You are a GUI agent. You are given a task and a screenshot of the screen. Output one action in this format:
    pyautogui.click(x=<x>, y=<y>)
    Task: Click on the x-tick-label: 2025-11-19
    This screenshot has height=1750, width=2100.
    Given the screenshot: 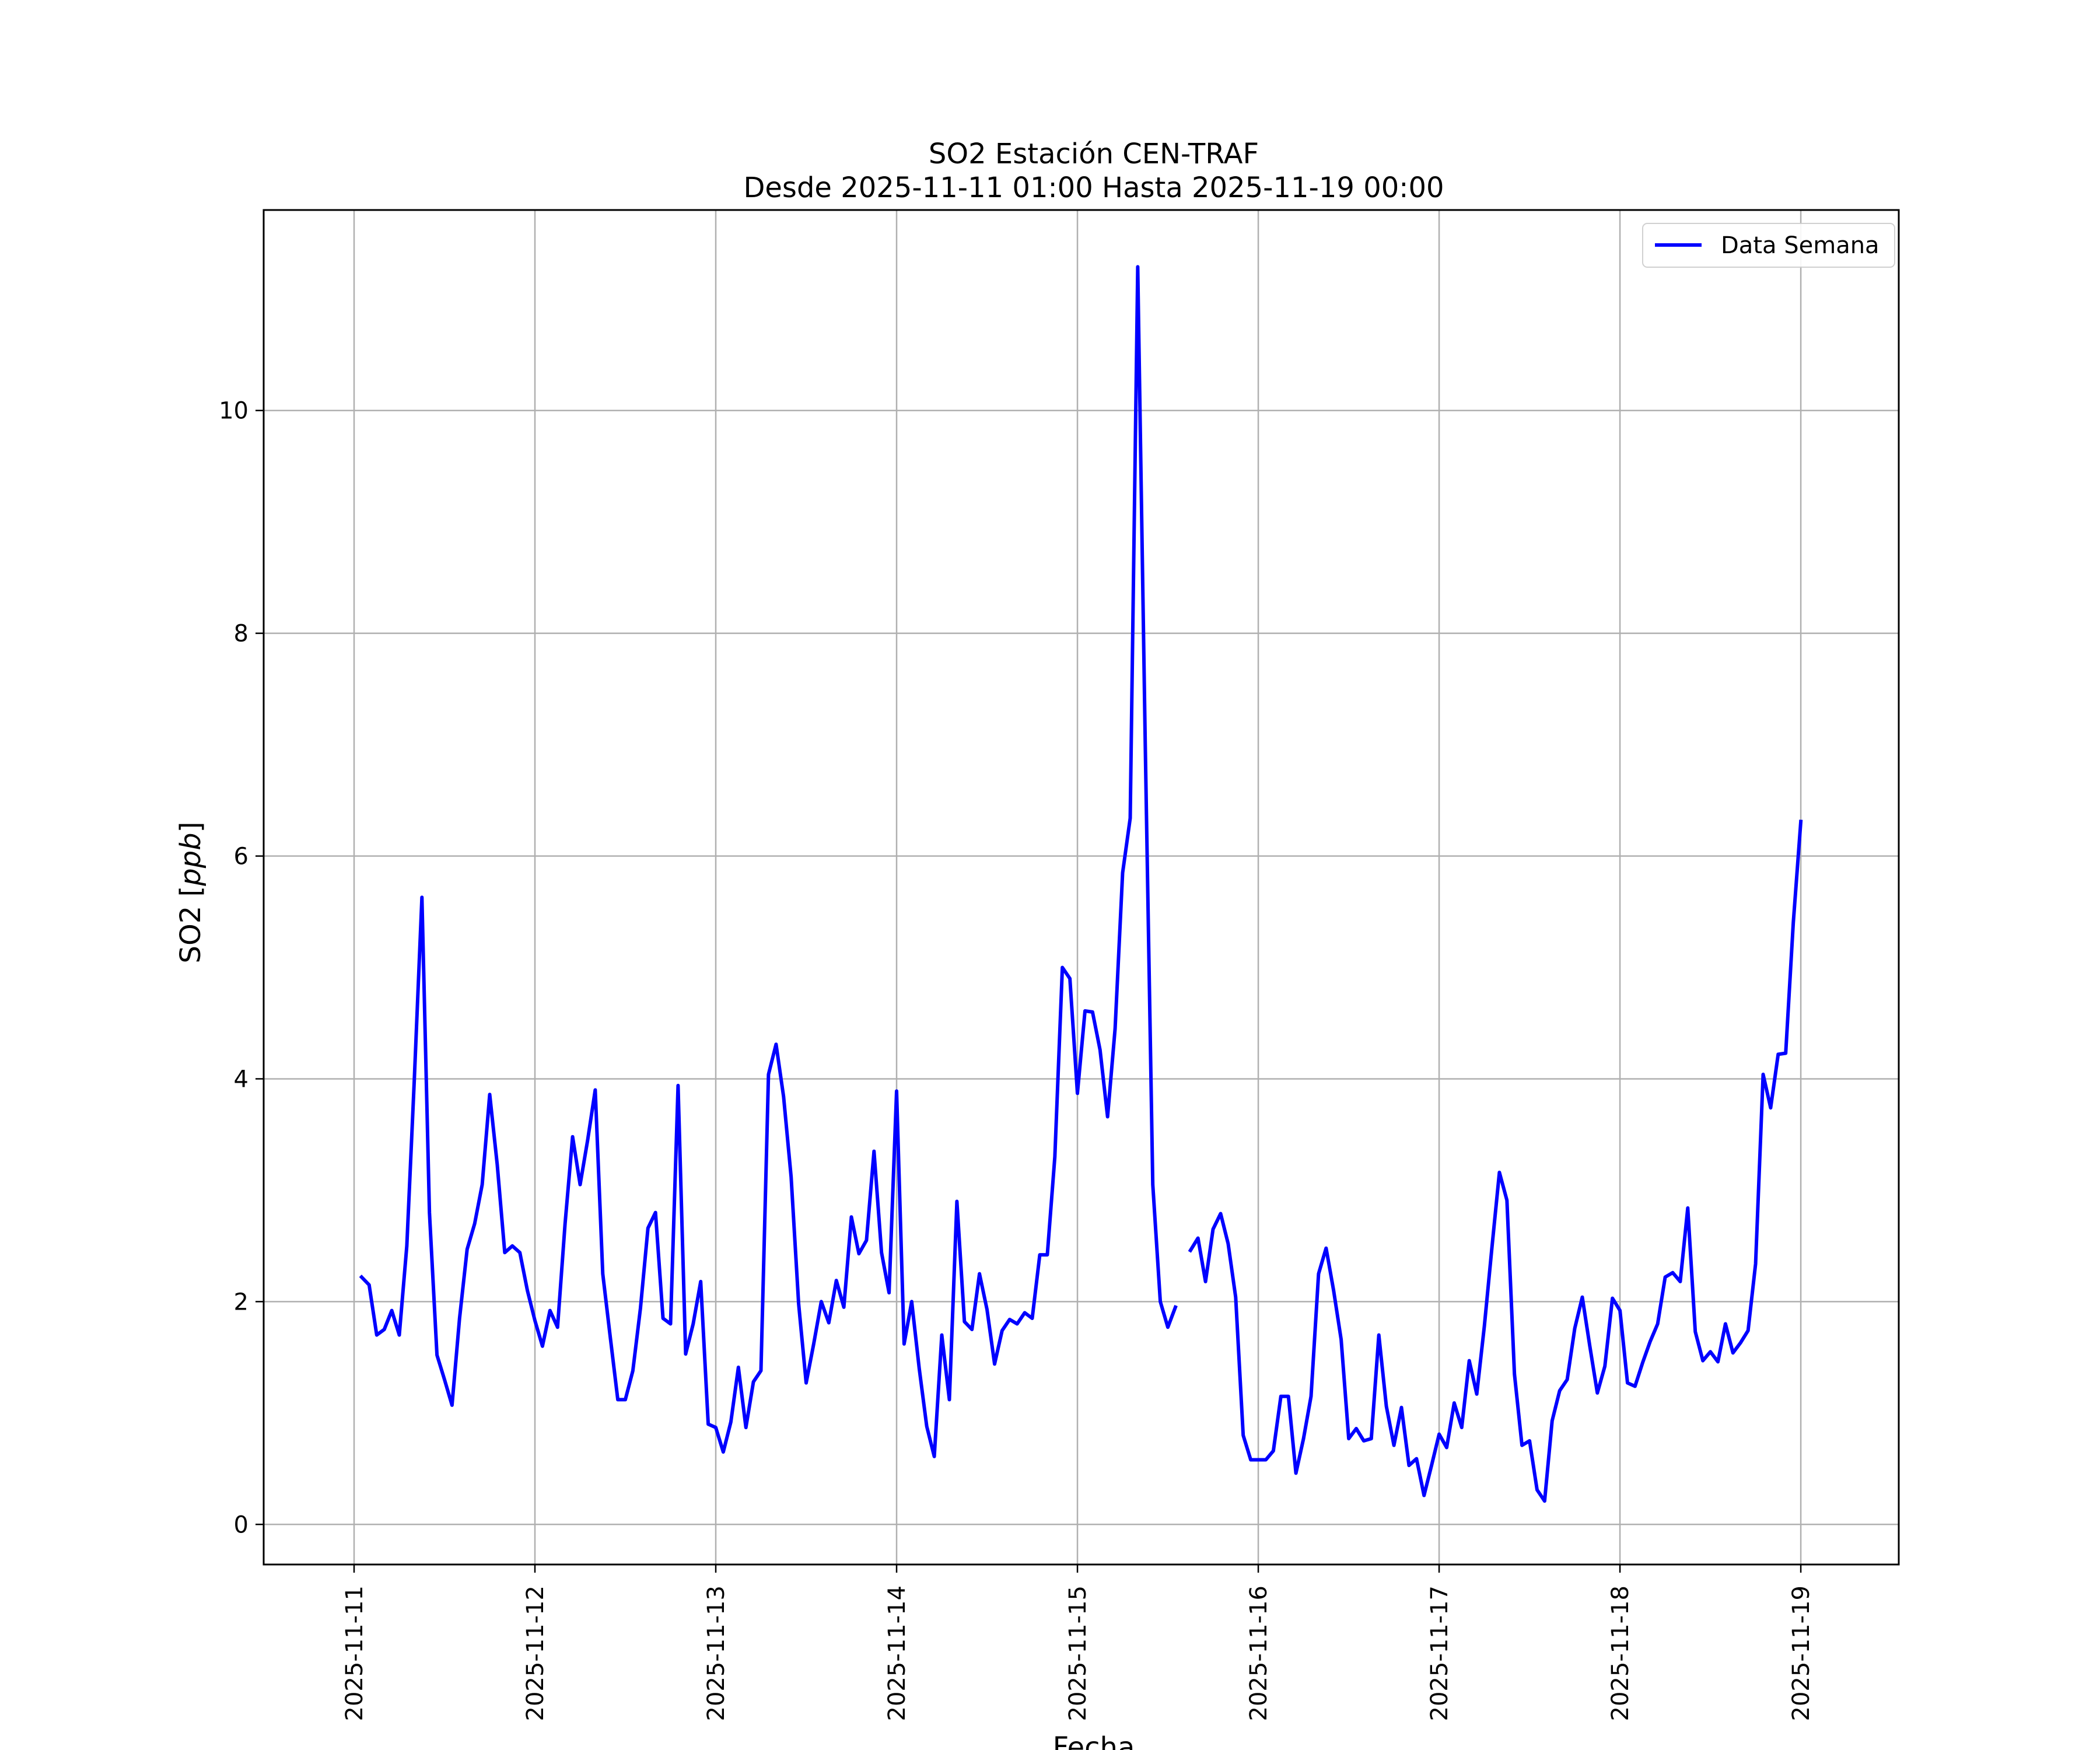 What is the action you would take?
    pyautogui.click(x=1801, y=1653)
    